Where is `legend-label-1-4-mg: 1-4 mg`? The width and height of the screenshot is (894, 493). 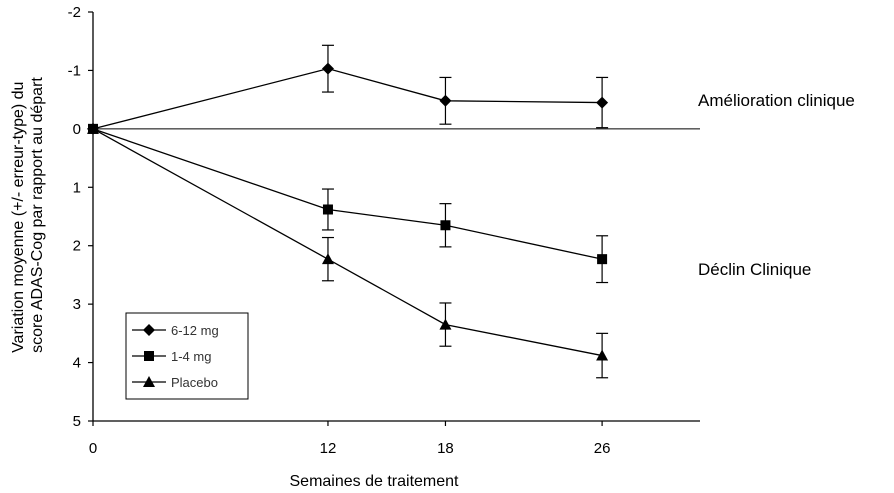
legend-label-1-4-mg: 1-4 mg is located at coordinates (191, 356).